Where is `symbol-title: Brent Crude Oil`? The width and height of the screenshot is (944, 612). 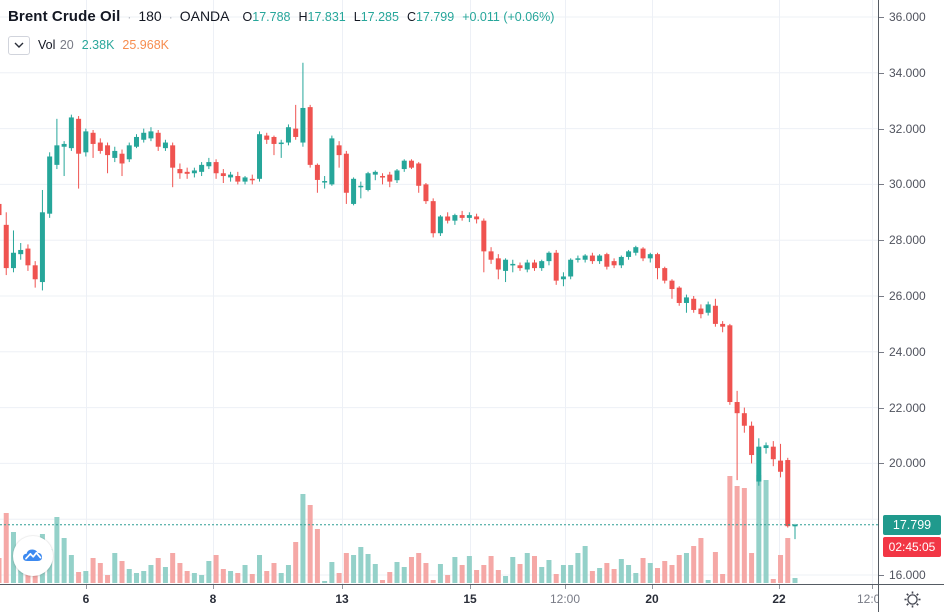
symbol-title: Brent Crude Oil is located at coordinates (64, 16).